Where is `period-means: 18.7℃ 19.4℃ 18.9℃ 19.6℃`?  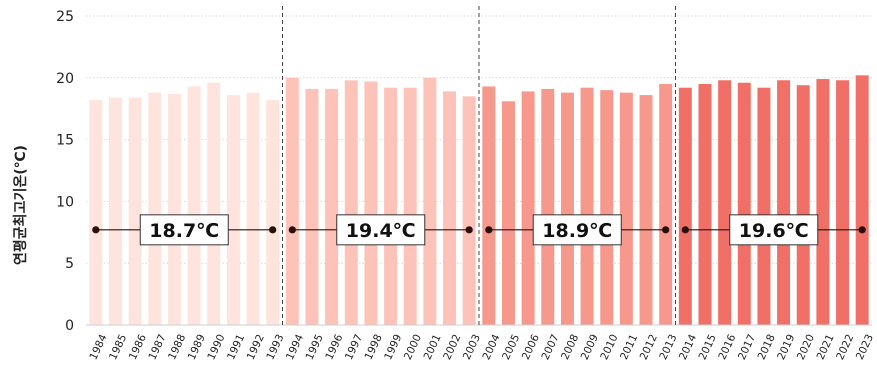 period-means: 18.7℃ 19.4℃ 18.9℃ 19.6℃ is located at coordinates (479, 230).